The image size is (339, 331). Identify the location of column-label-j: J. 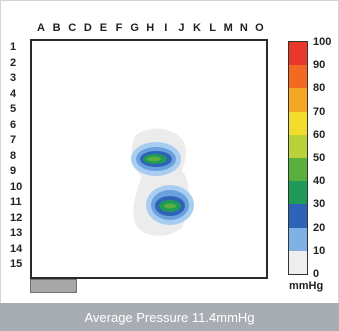
(181, 28).